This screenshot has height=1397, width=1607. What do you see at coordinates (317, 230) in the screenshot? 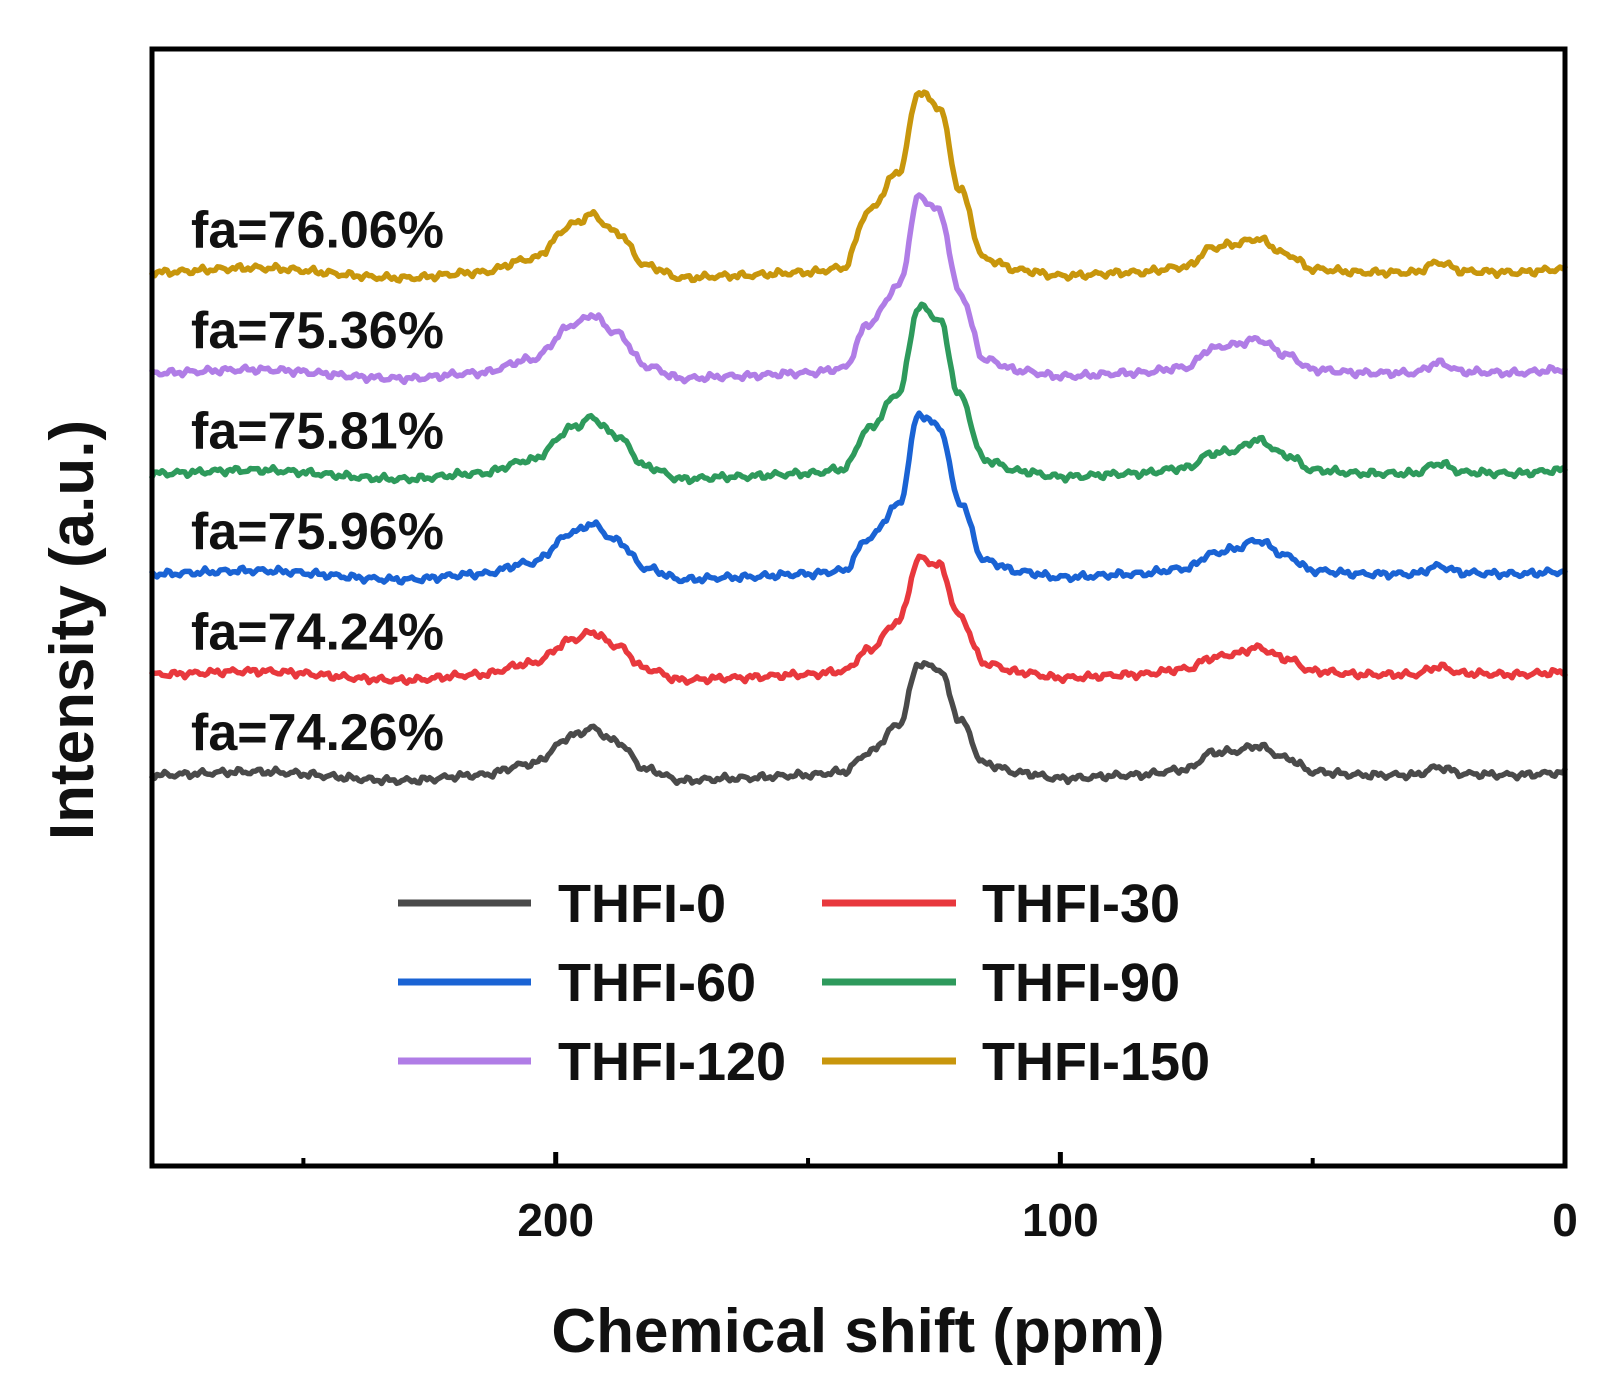
I see `fa-annotation-thfi-150: fa=76.06%` at bounding box center [317, 230].